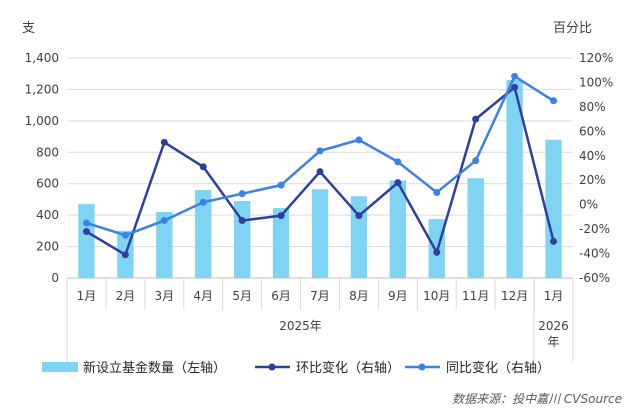 This screenshot has height=416, width=638. I want to click on x-axis-tick-label: 5月, so click(242, 296).